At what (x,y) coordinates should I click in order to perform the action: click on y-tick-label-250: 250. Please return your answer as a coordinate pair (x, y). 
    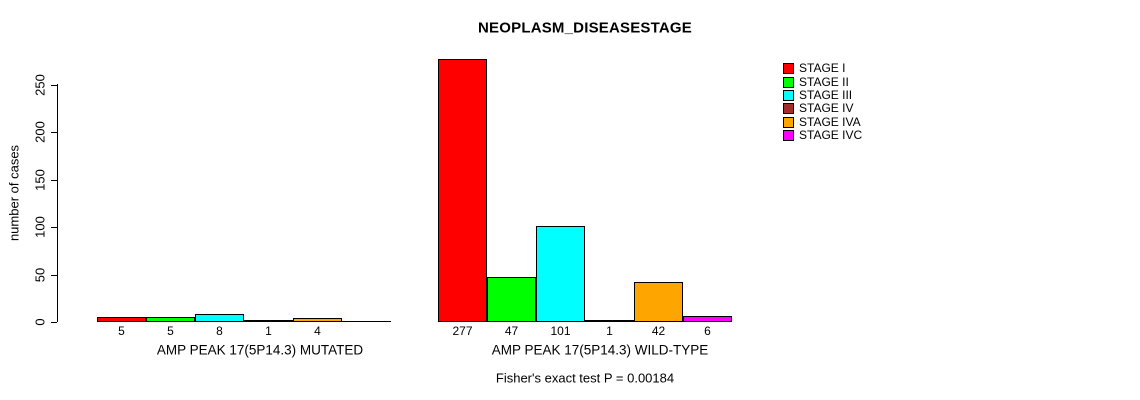
    Looking at the image, I should click on (40, 84).